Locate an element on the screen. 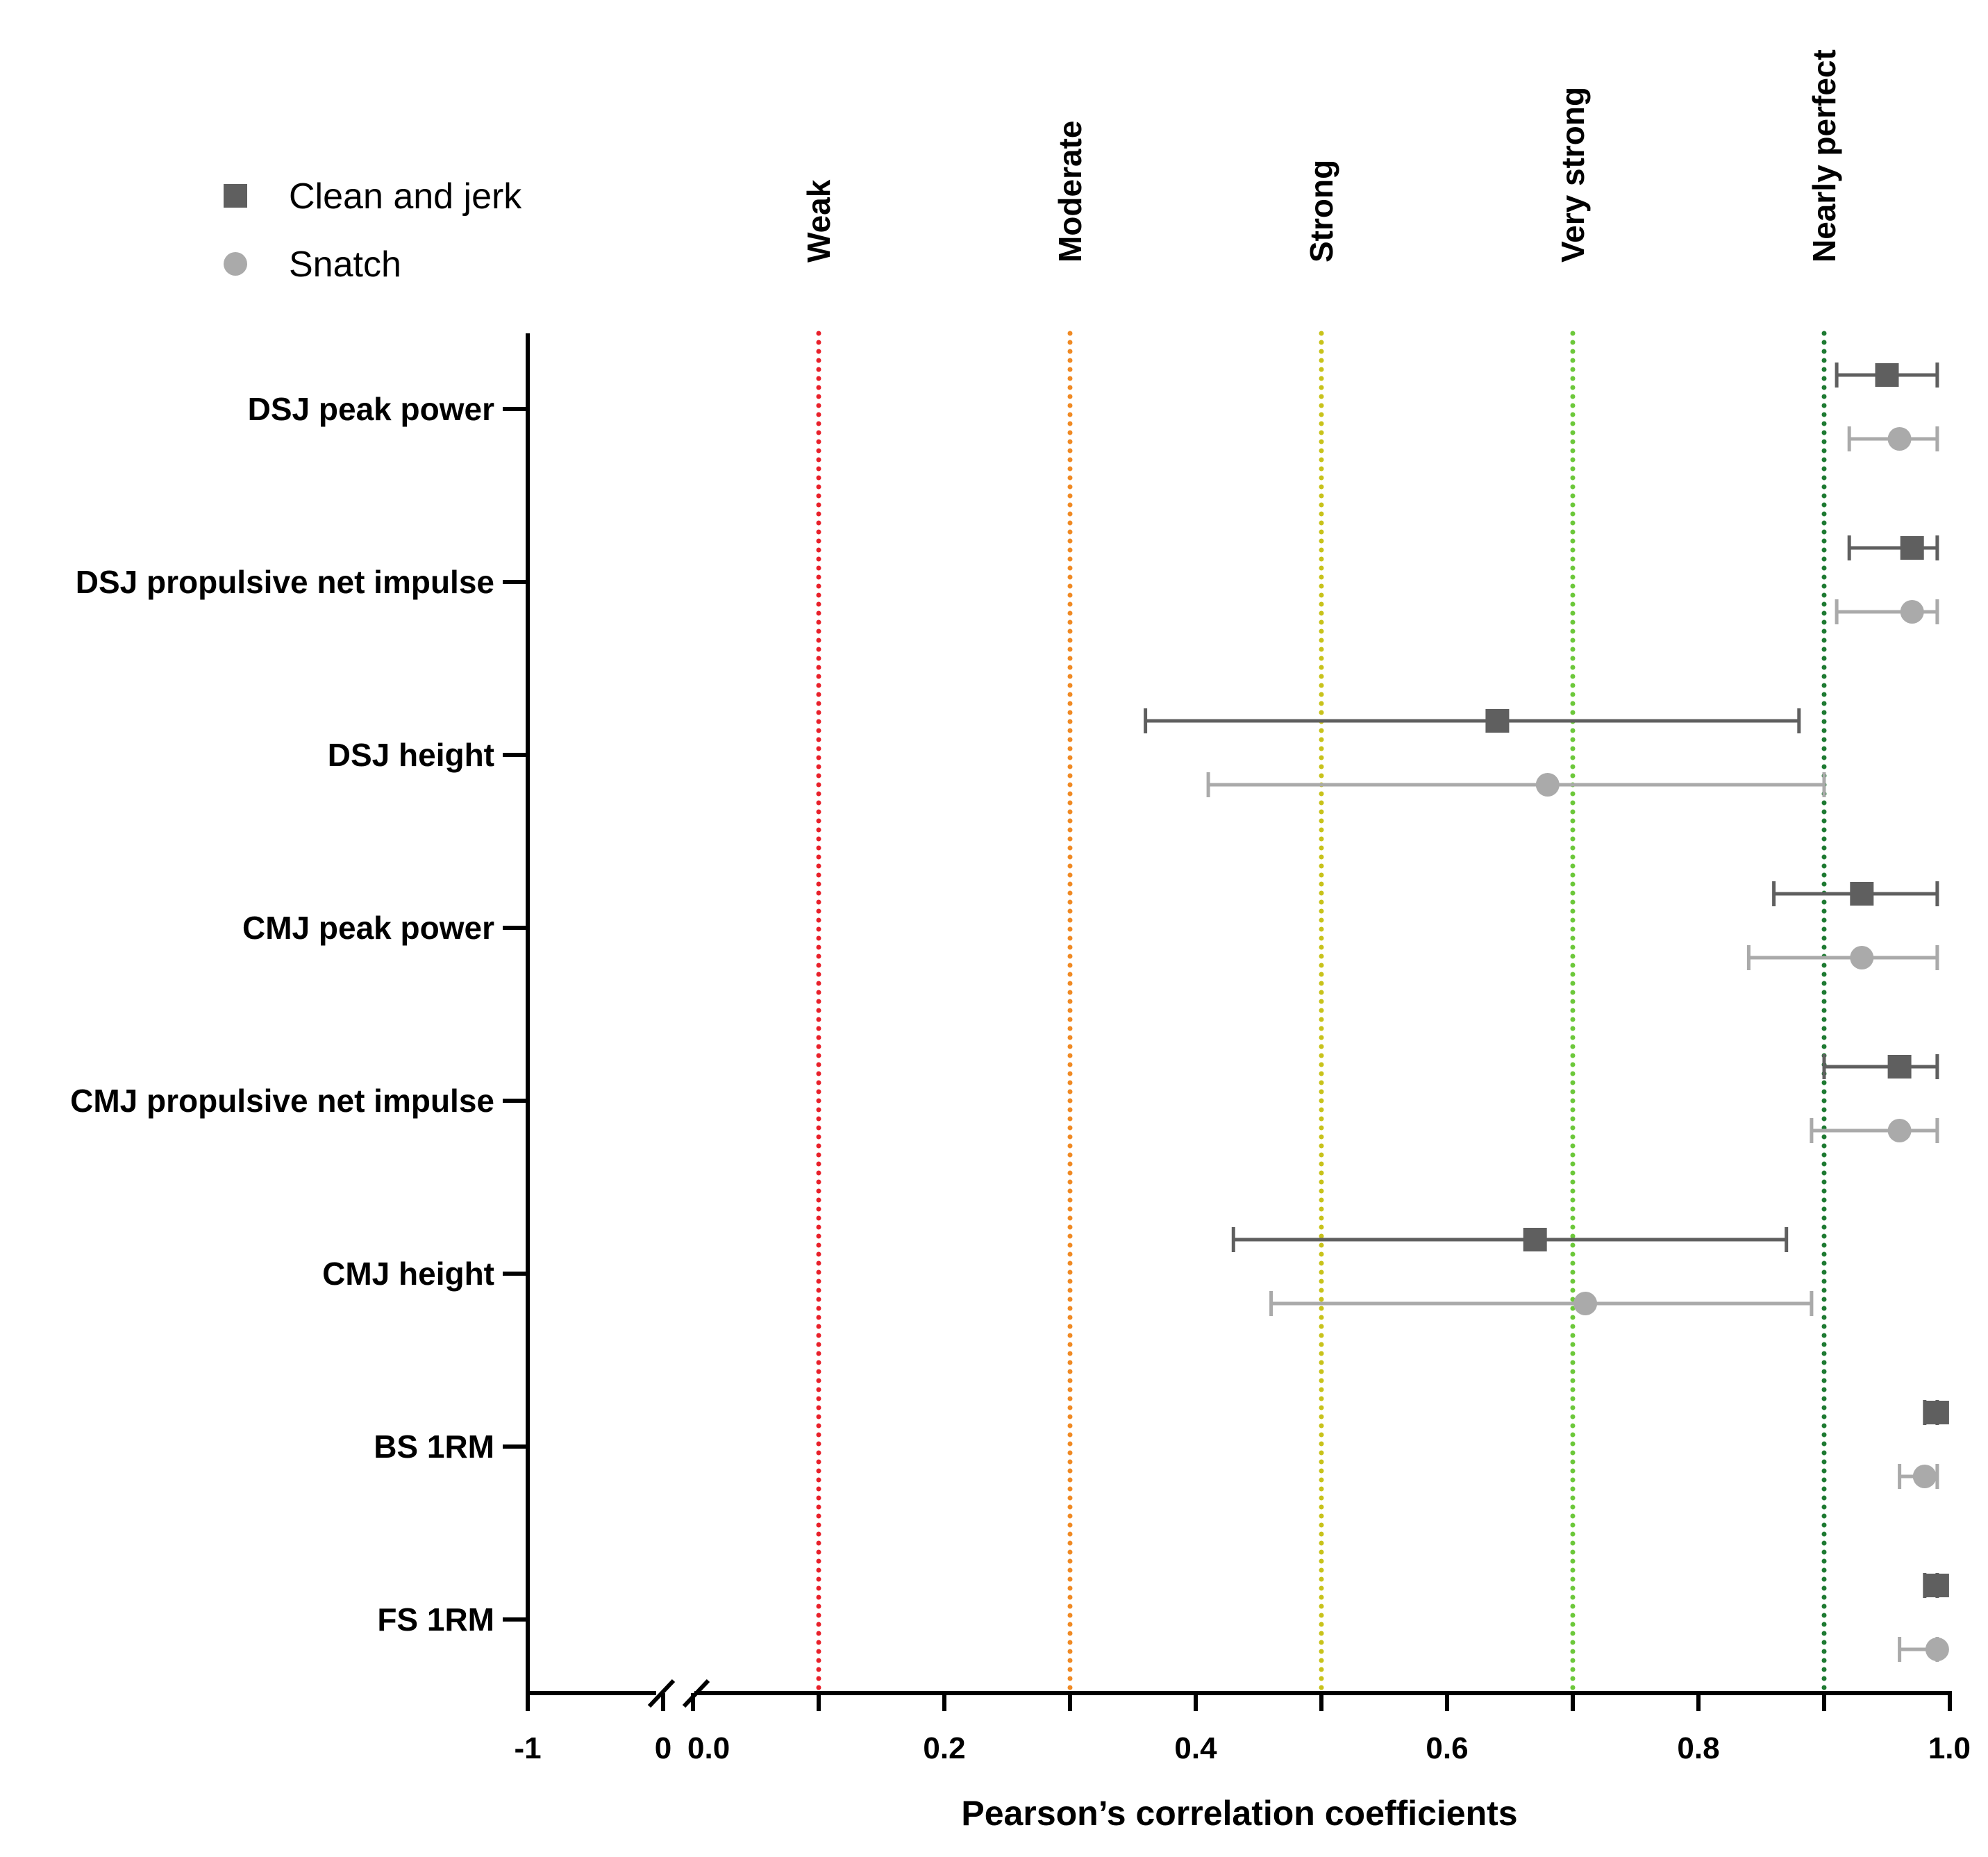 This screenshot has width=1988, height=1857. category-label: DSJ peak power is located at coordinates (371, 409).